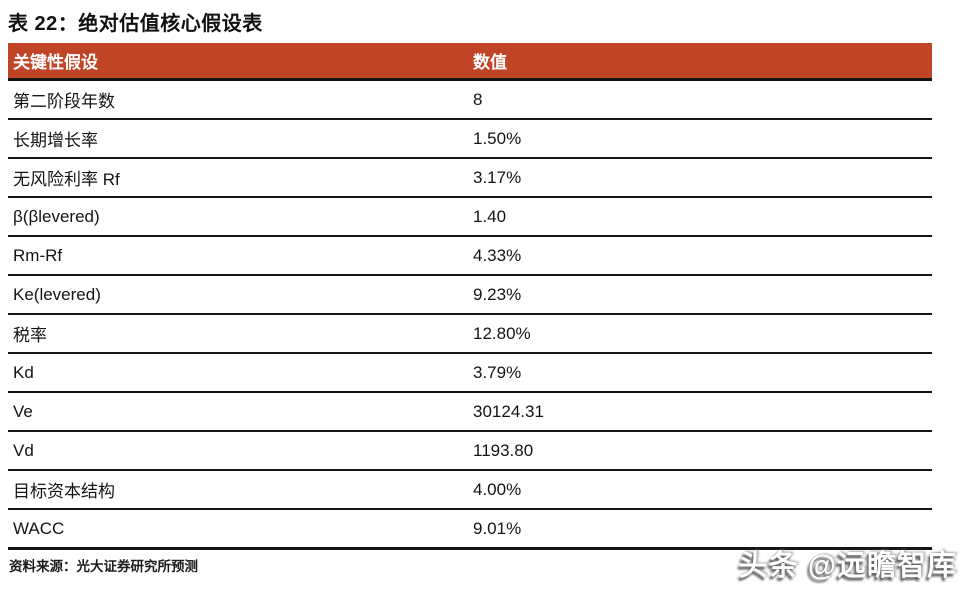 Image resolution: width=963 pixels, height=589 pixels. Describe the element at coordinates (700, 99) in the screenshot. I see `value-cell: 8` at that location.